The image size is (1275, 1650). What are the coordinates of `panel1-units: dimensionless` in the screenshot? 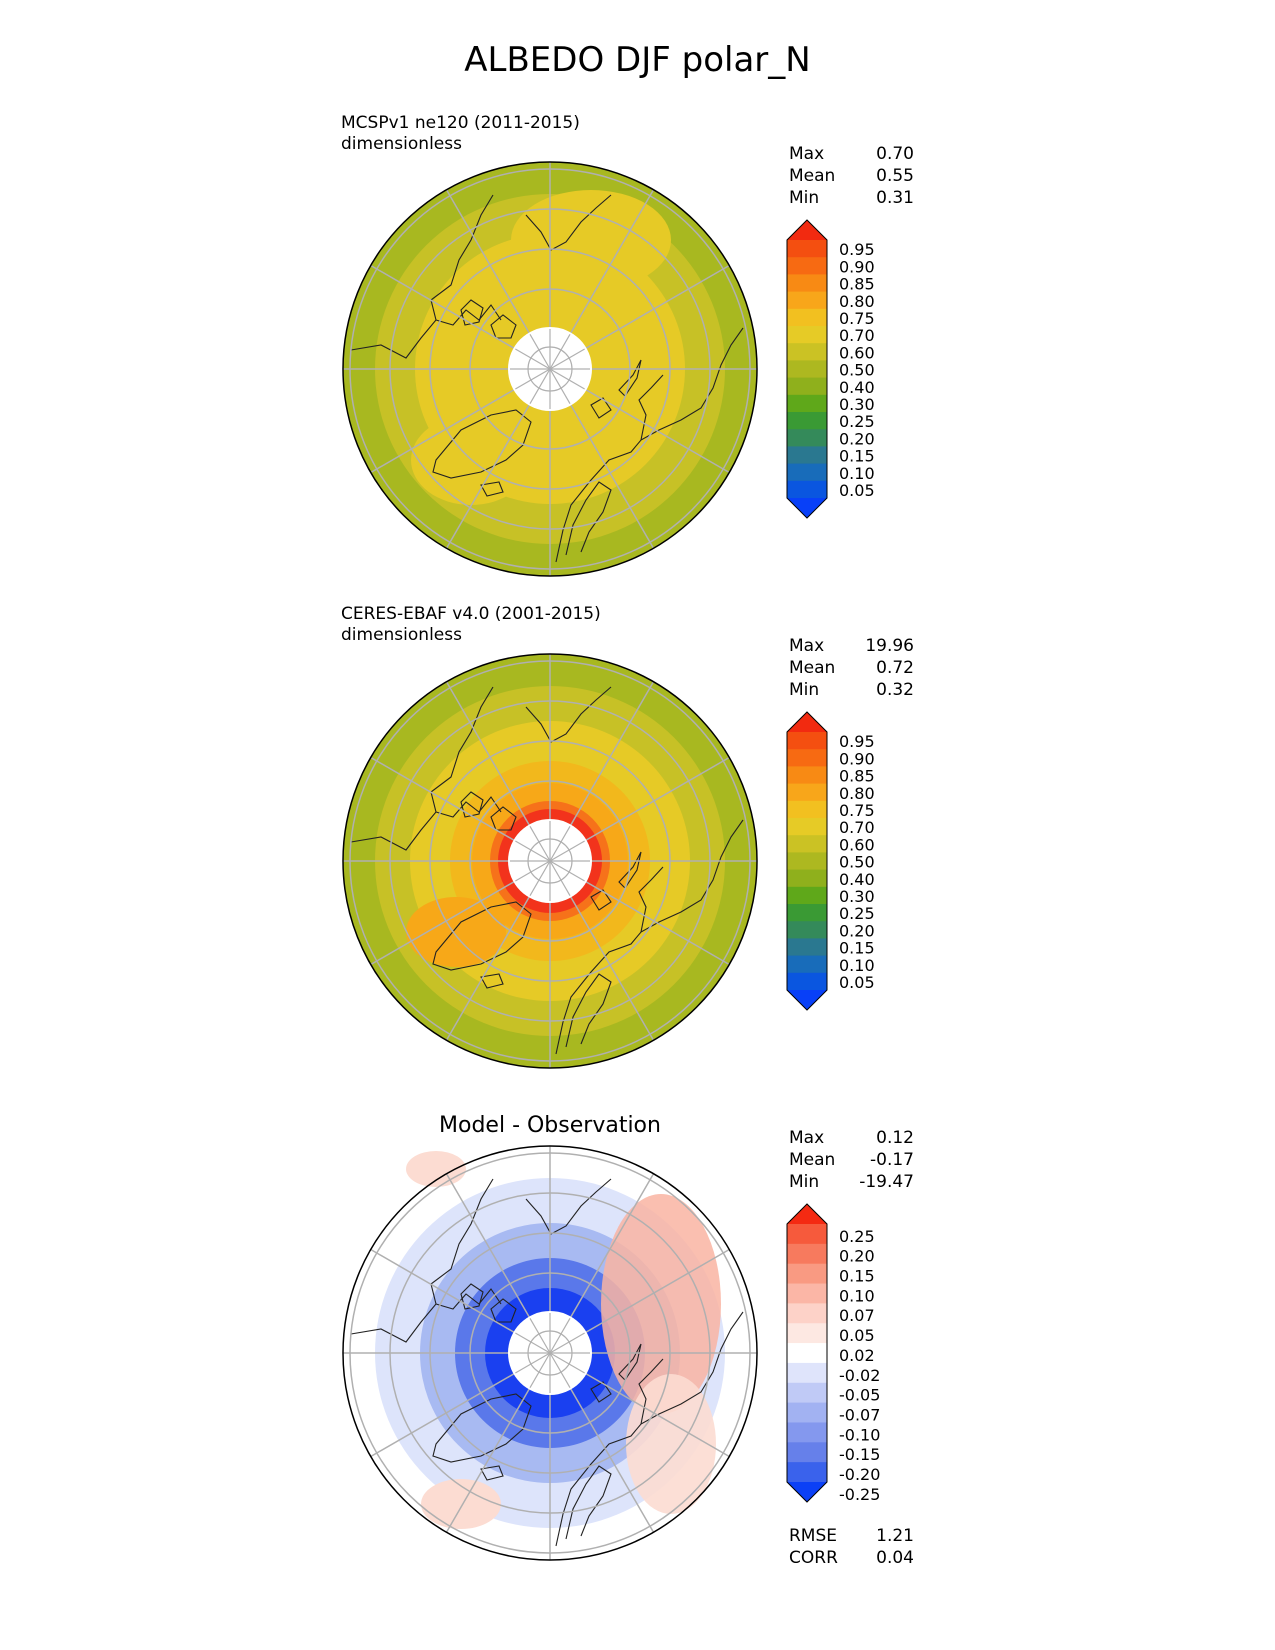 It's located at (401, 144).